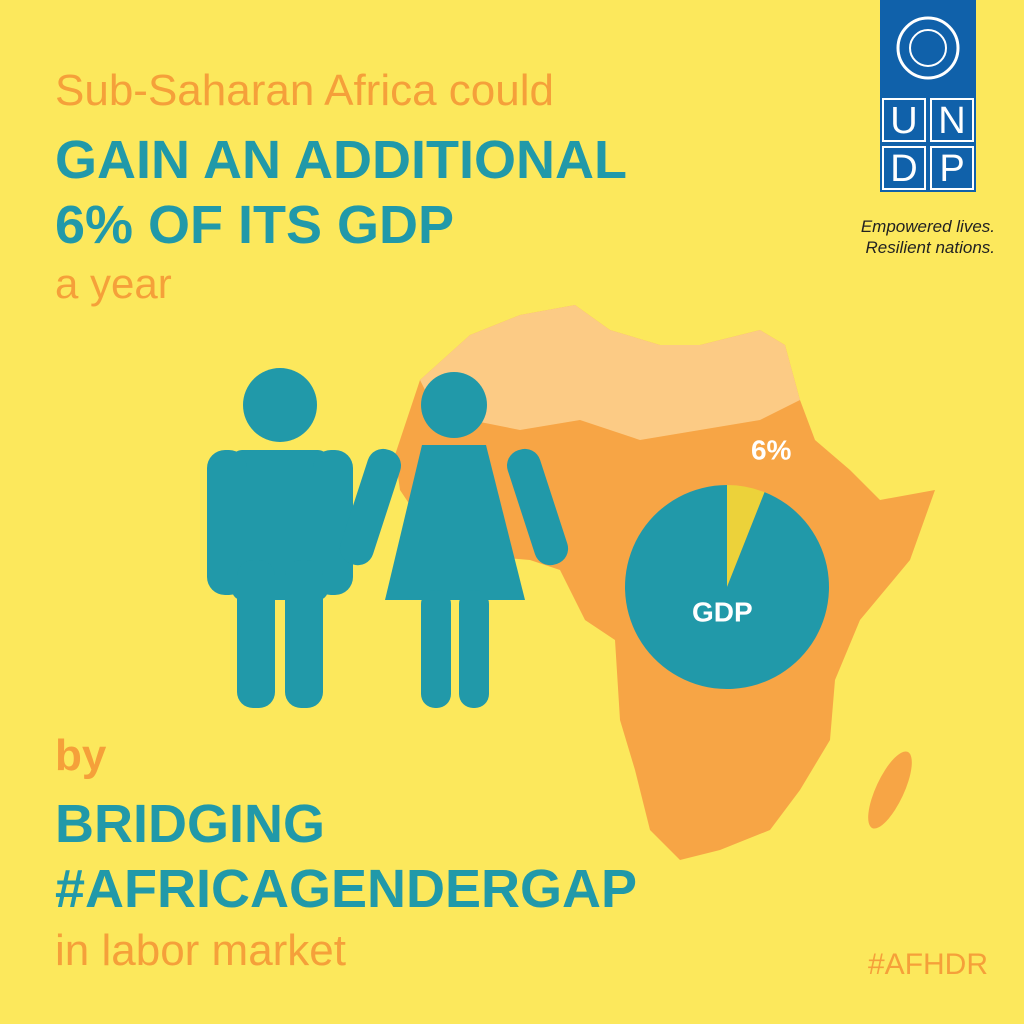 This screenshot has width=1024, height=1024. What do you see at coordinates (722, 612) in the screenshot?
I see `pie-category-label: GDP` at bounding box center [722, 612].